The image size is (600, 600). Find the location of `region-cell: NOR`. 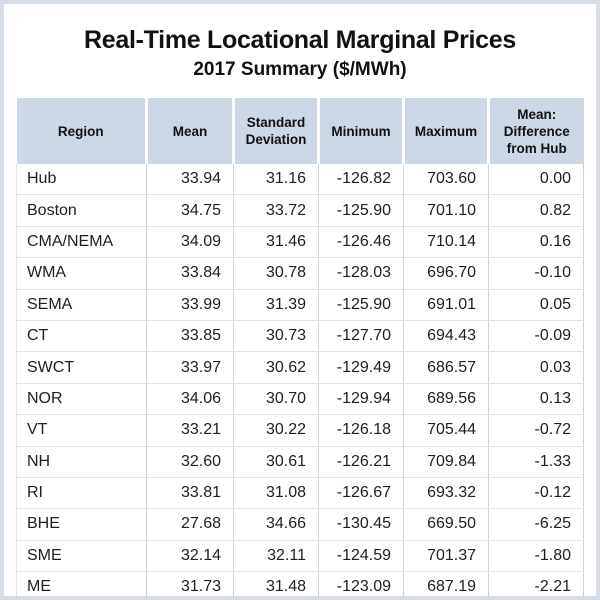

region-cell: NOR is located at coordinates (81, 399).